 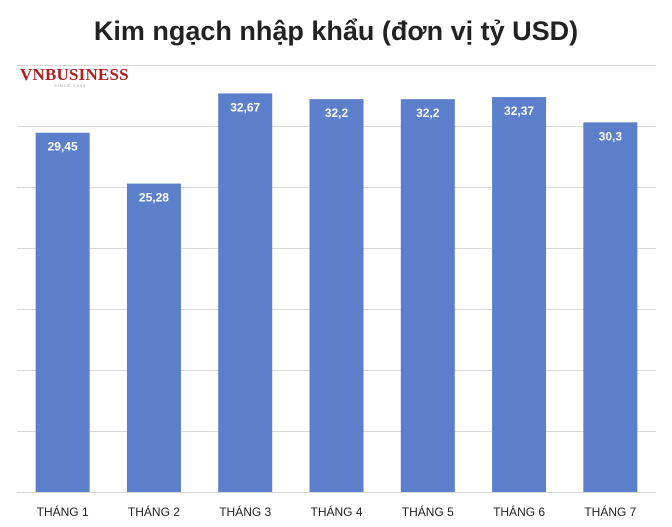 I want to click on data-label-4: 32,2, so click(x=337, y=113).